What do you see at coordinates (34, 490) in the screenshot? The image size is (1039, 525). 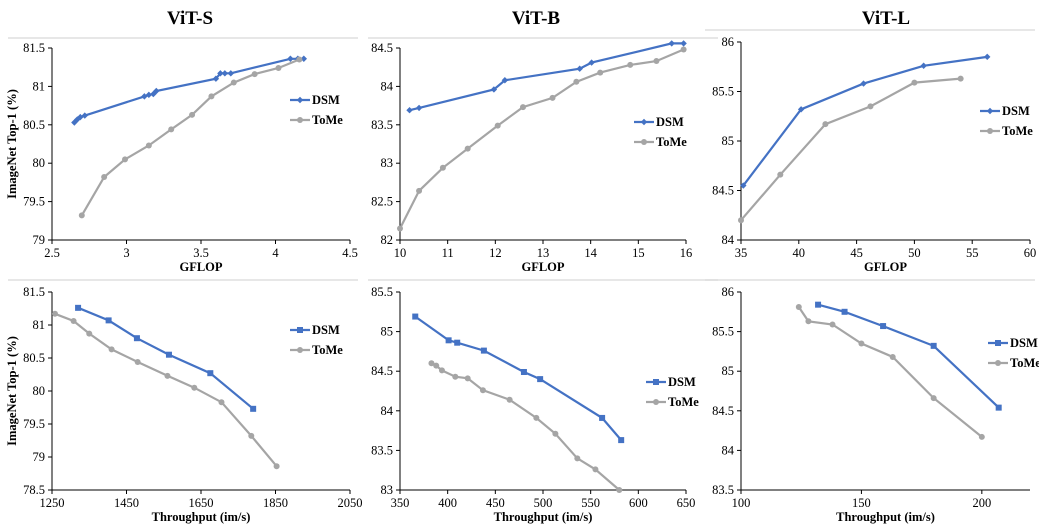 I see `y-tick-label: 78.5` at bounding box center [34, 490].